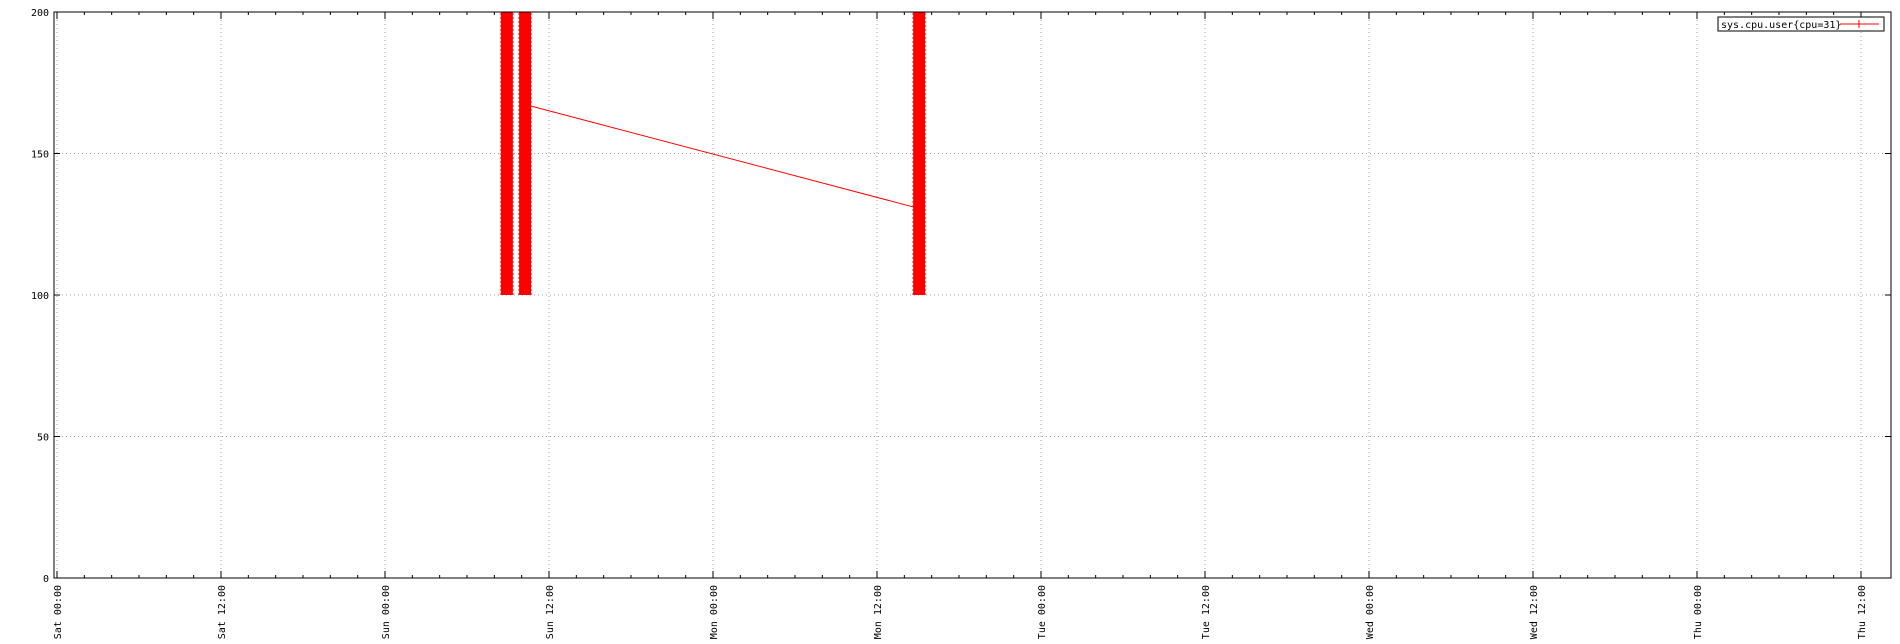 The width and height of the screenshot is (1900, 644). Describe the element at coordinates (1370, 612) in the screenshot. I see `x-tick-label: Wed 00:00` at that location.